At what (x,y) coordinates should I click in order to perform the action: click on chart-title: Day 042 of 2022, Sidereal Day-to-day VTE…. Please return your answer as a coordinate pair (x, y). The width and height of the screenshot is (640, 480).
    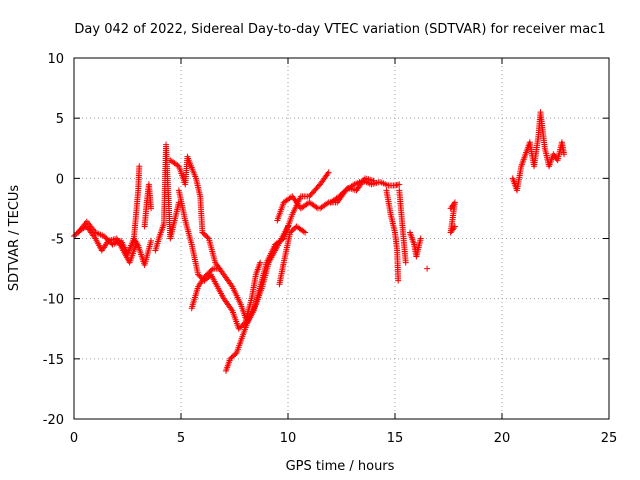
    Looking at the image, I should click on (339, 29).